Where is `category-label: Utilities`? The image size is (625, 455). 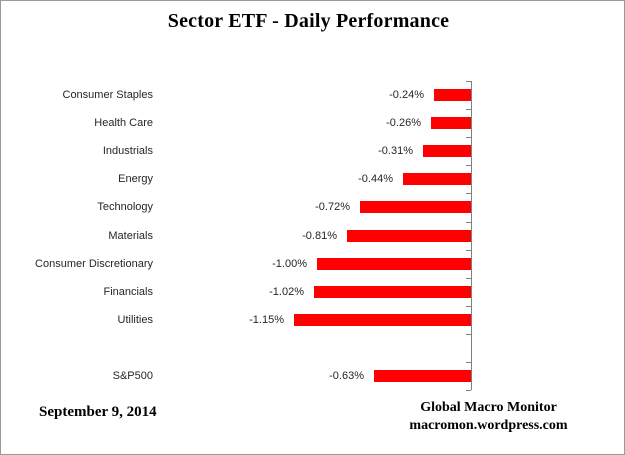 category-label: Utilities is located at coordinates (135, 320).